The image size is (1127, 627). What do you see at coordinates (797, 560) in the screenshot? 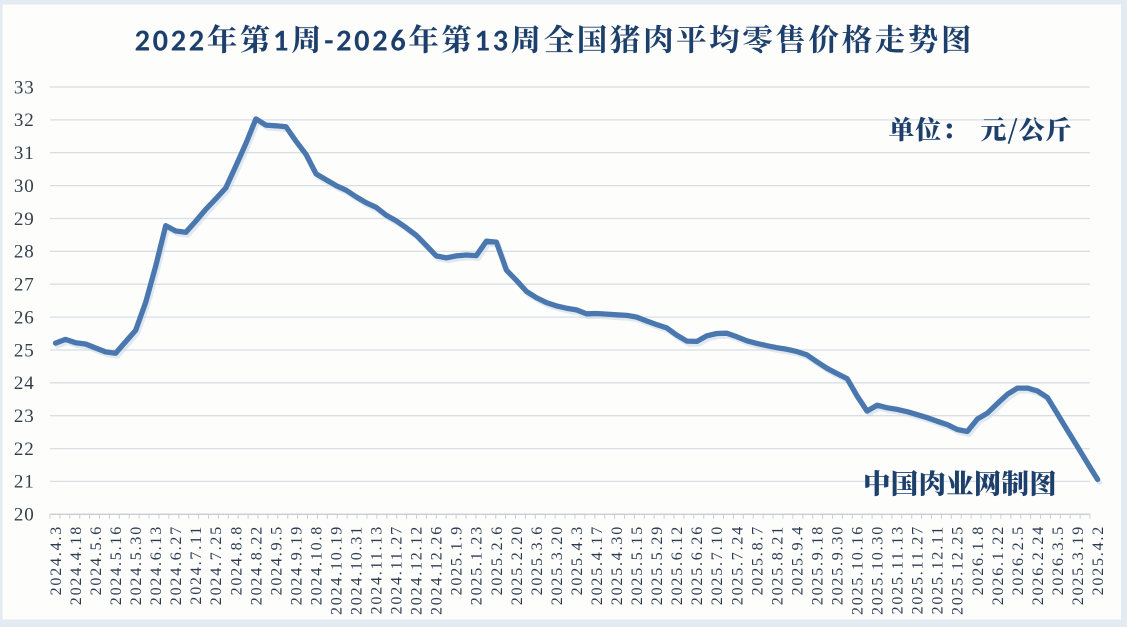
I see `svg-text: 2025.9.4` at bounding box center [797, 560].